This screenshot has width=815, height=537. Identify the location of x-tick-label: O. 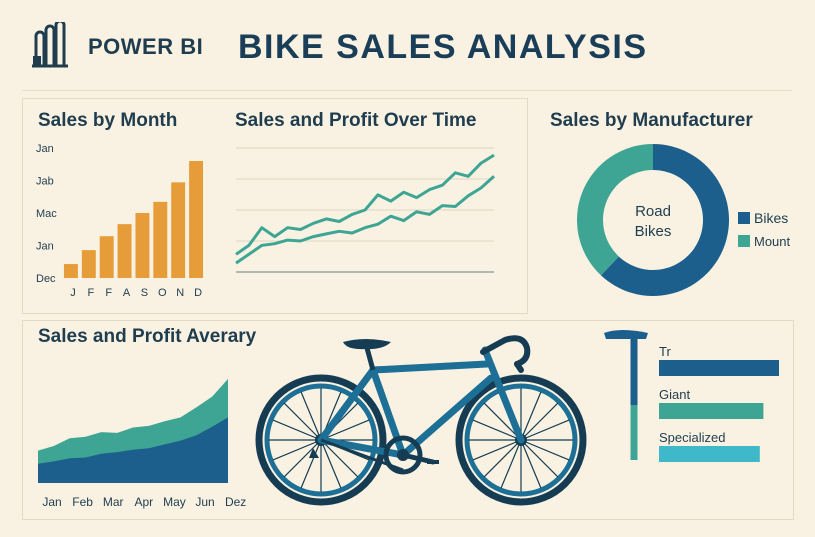
(162, 293).